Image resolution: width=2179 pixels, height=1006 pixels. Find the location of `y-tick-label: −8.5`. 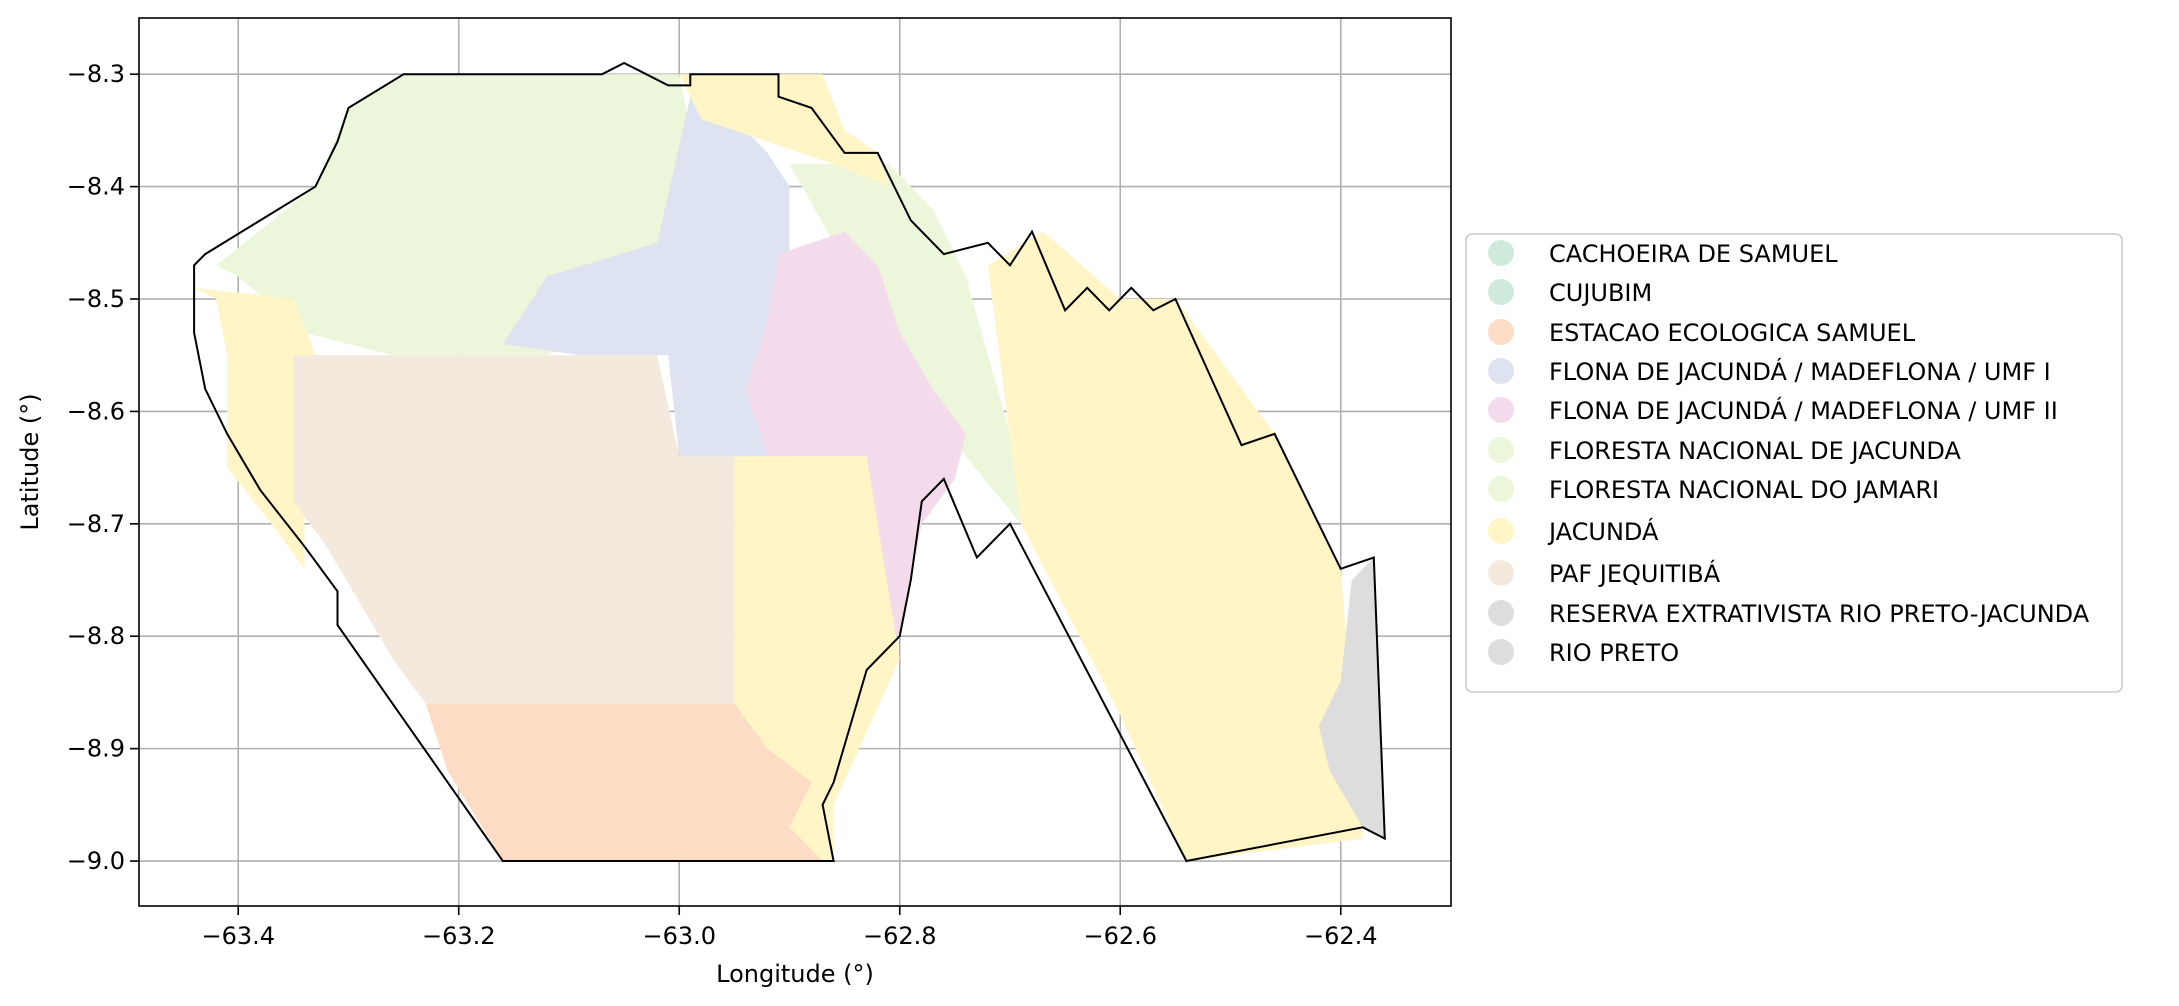

y-tick-label: −8.5 is located at coordinates (96, 299).